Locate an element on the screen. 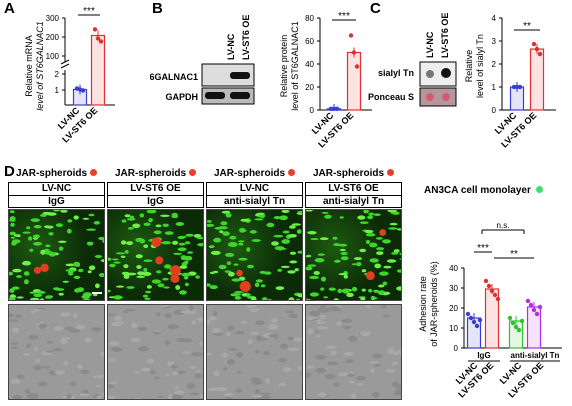  ytick-b-1: 20 is located at coordinates (309, 87).